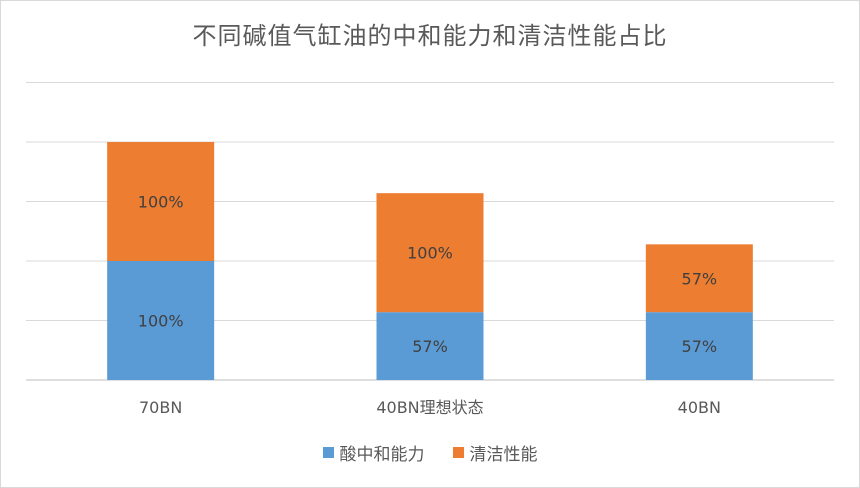 The width and height of the screenshot is (860, 488). I want to click on legend-swatch-cleaning-performance, so click(458, 452).